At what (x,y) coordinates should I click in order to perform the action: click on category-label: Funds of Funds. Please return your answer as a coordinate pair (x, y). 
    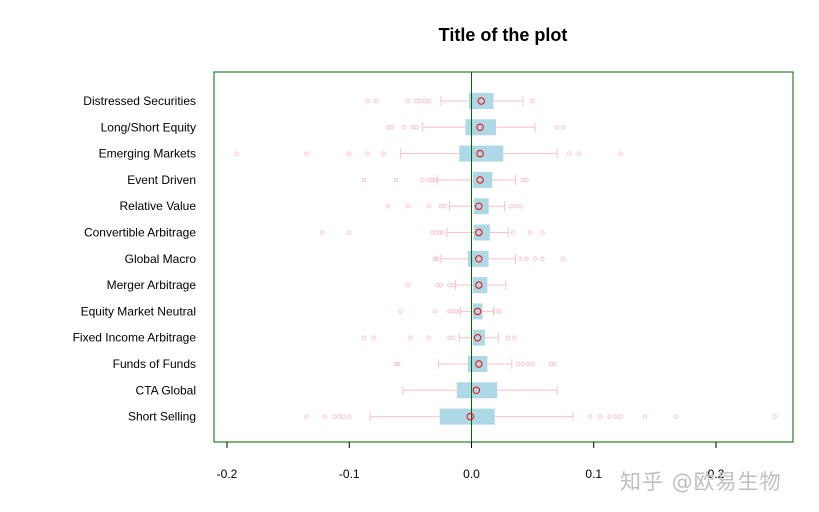
    Looking at the image, I should click on (154, 364).